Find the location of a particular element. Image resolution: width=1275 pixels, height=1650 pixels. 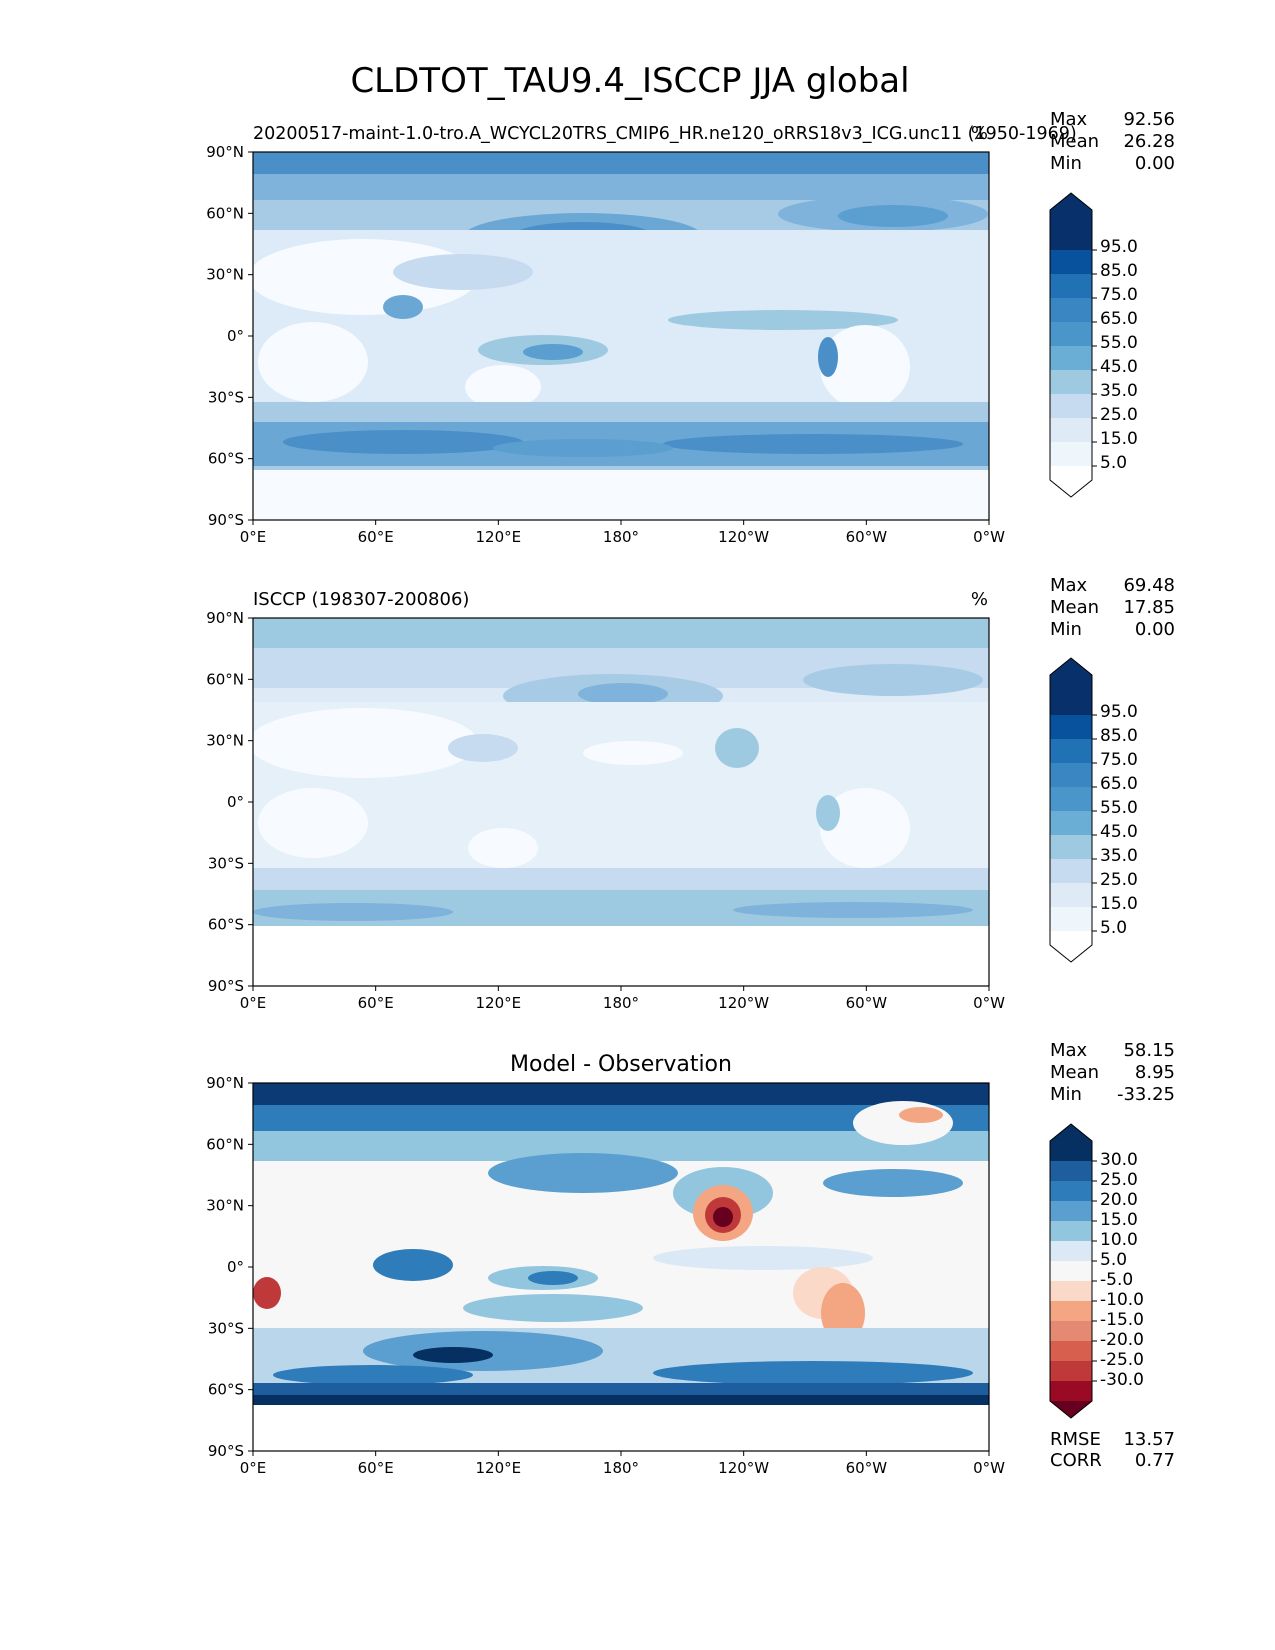

panel-1-units: % is located at coordinates (979, 133).